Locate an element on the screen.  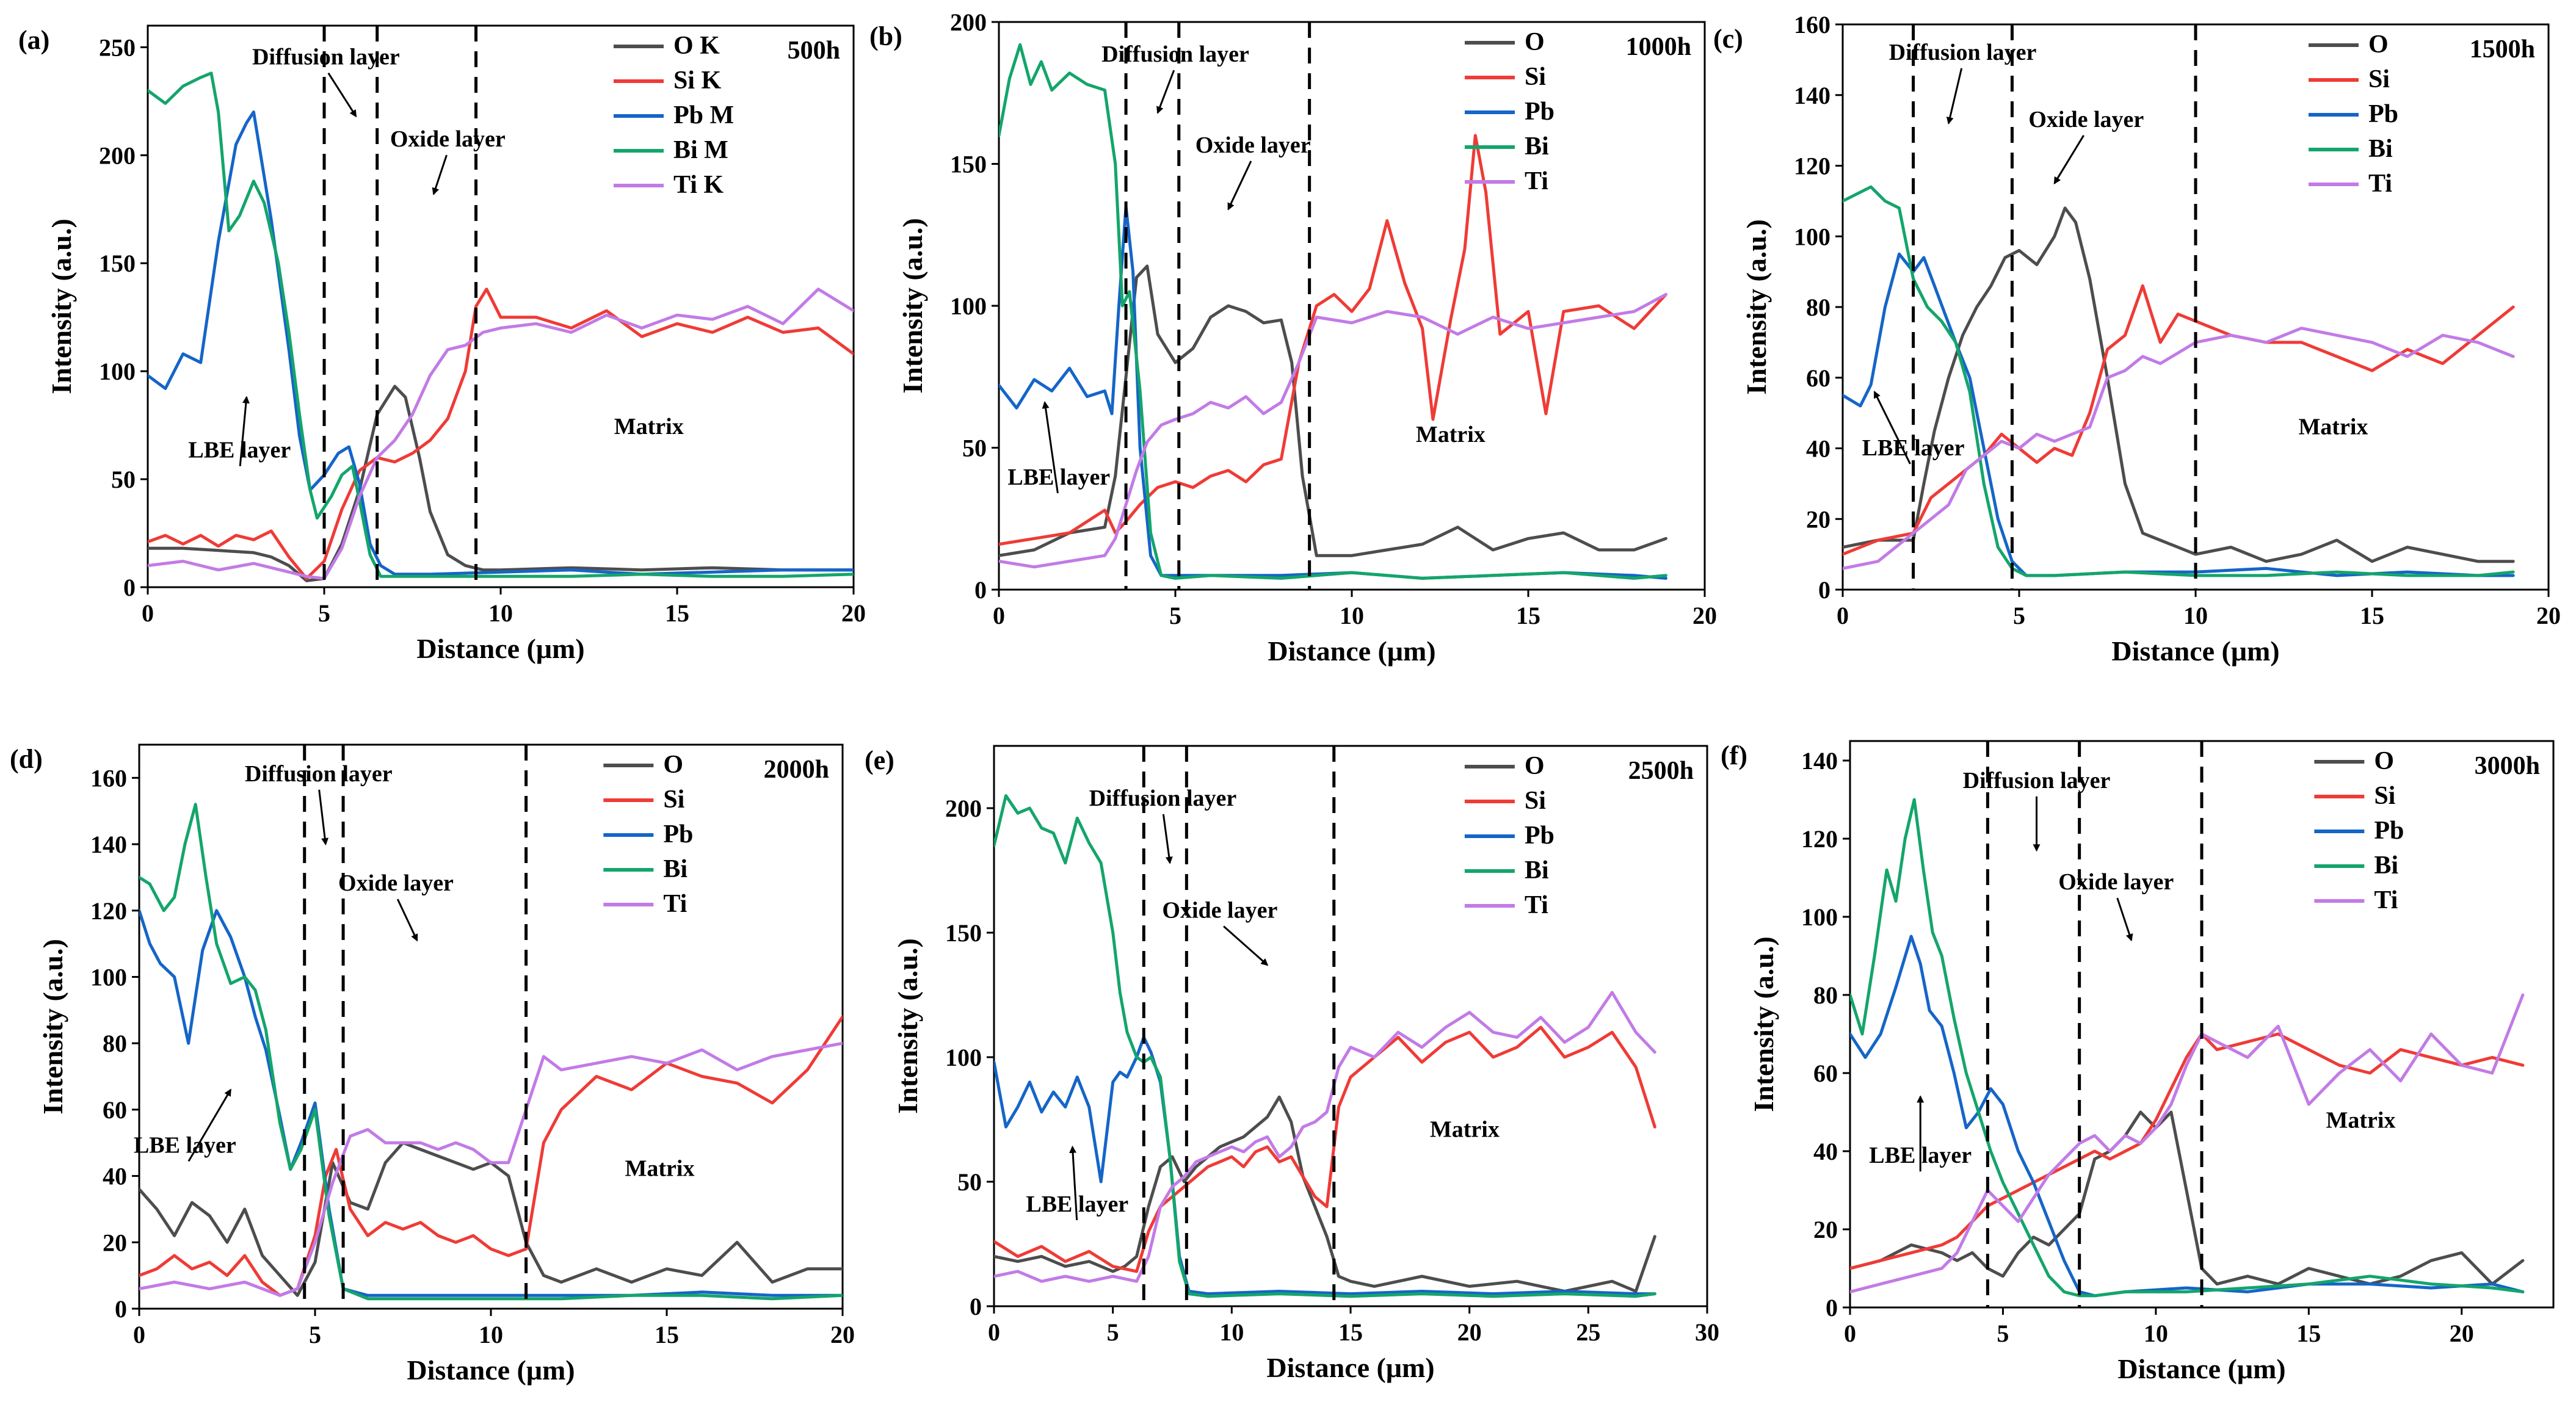
y-tick-label: 160 is located at coordinates (1812, 24).